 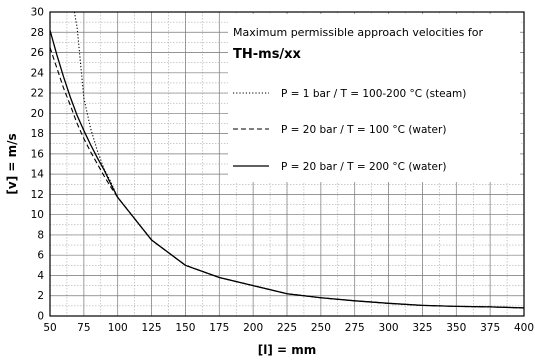 What do you see at coordinates (152, 328) in the screenshot?
I see `x-tick-label: 125` at bounding box center [152, 328].